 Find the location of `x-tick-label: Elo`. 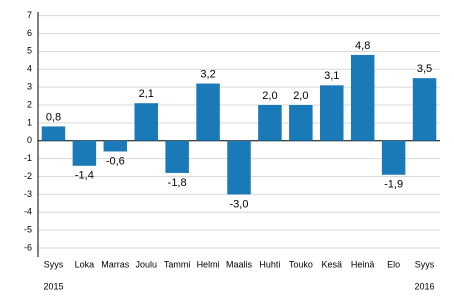

x-tick-label: Elo is located at coordinates (393, 264).